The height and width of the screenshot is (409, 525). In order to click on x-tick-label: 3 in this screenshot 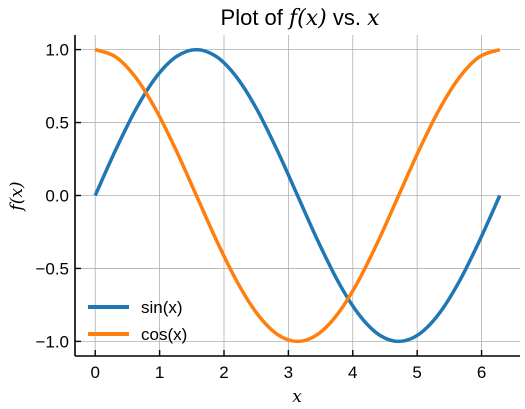, I will do `click(288, 372)`.